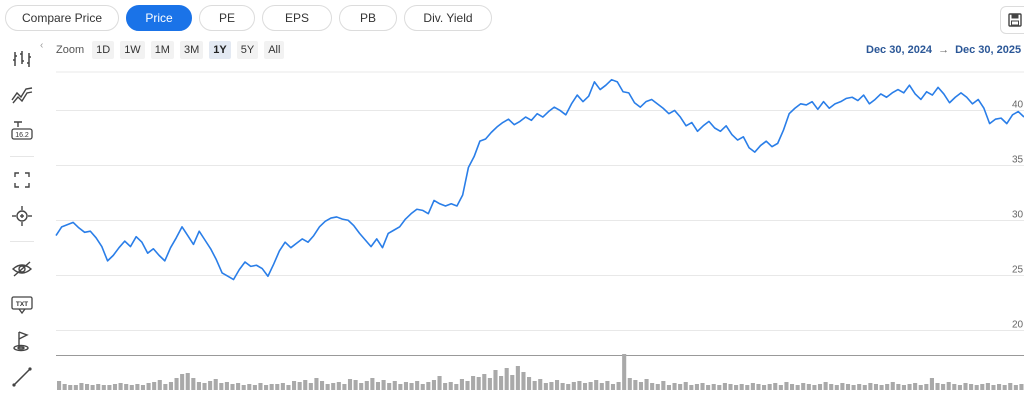 The height and width of the screenshot is (400, 1024). I want to click on line-tool-button, so click(22, 377).